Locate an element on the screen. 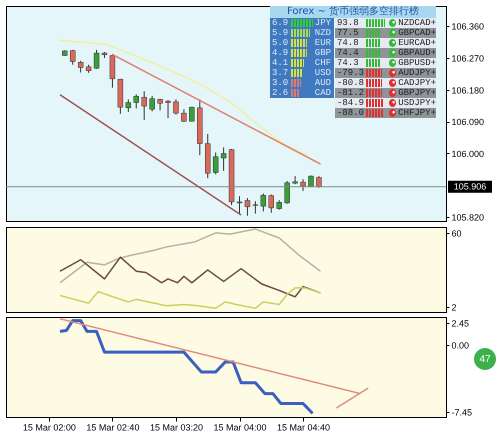 The height and width of the screenshot is (435, 500). y-tick-label: 106.090 is located at coordinates (468, 122).